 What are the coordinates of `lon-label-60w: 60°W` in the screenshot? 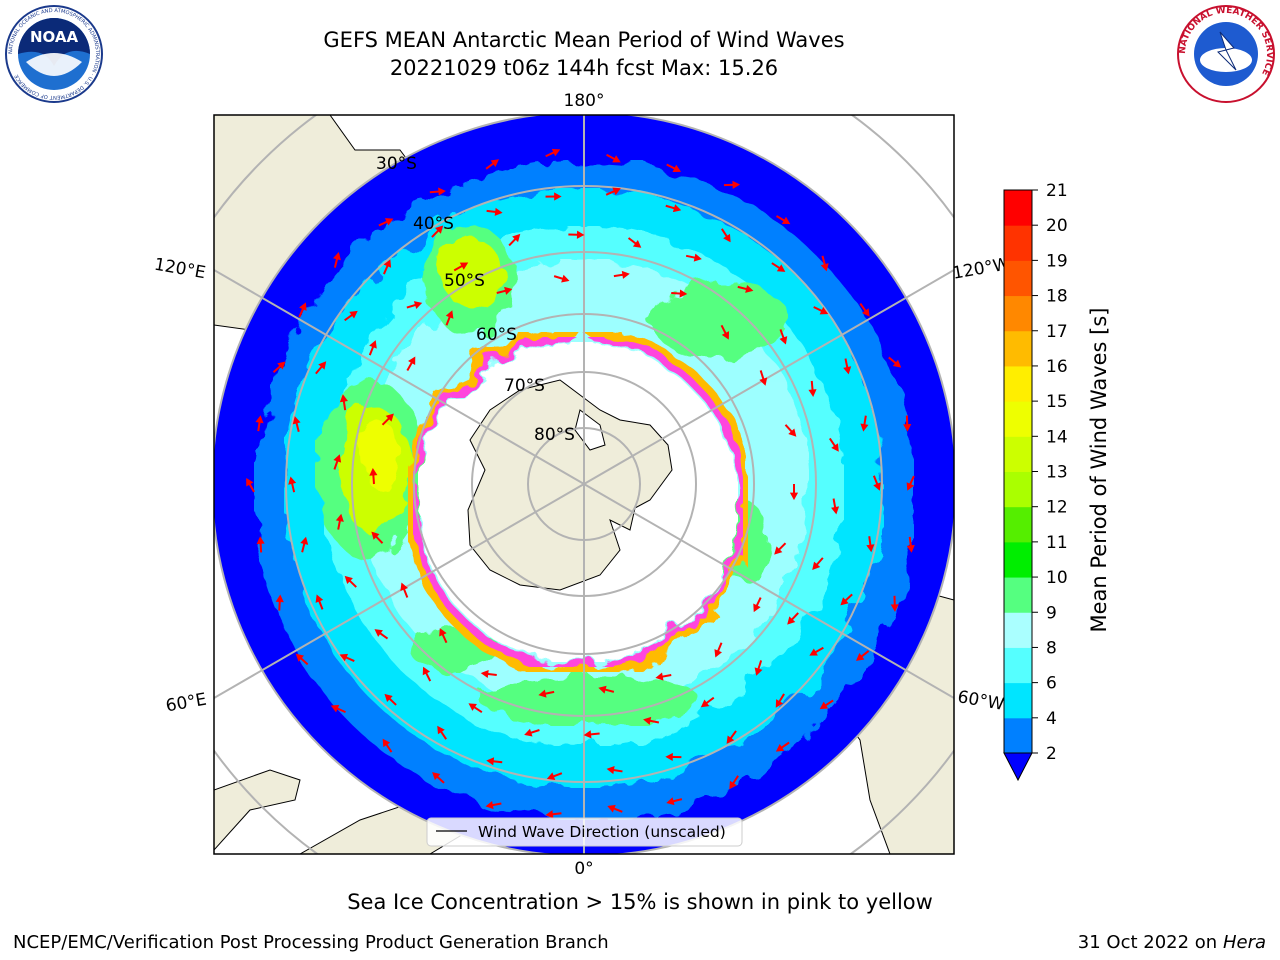 It's located at (981, 701).